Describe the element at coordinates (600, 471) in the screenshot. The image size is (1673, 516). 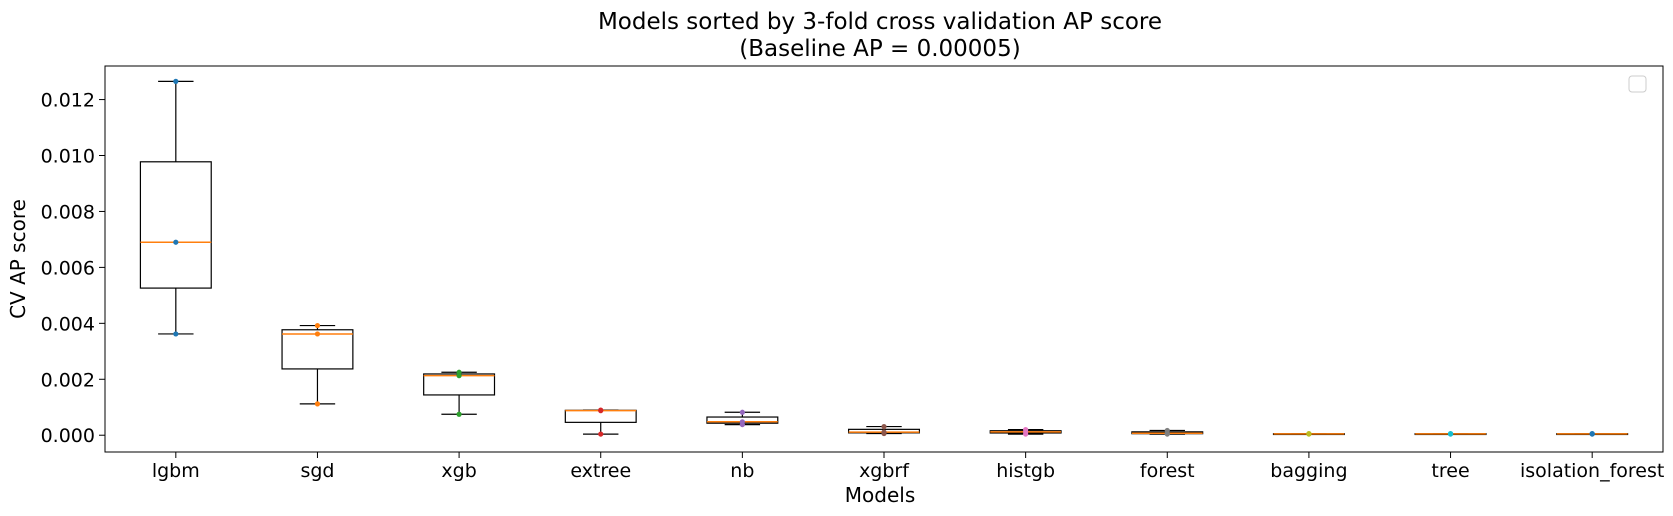
I see `x-tick-label: extree` at that location.